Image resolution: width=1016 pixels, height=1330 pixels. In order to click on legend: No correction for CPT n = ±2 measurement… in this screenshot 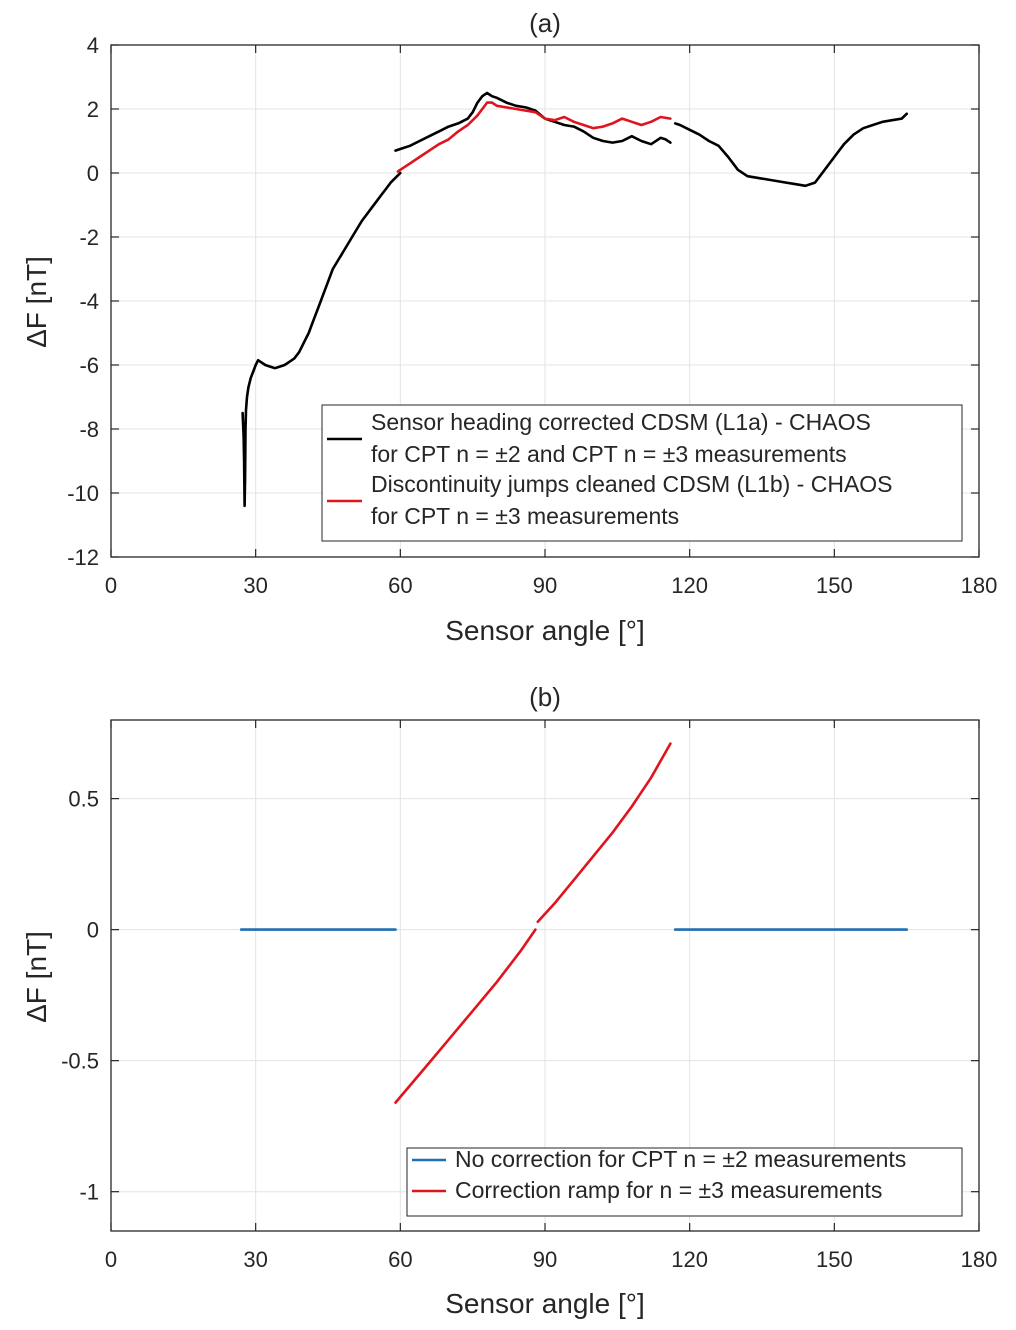, I will do `click(684, 1181)`.